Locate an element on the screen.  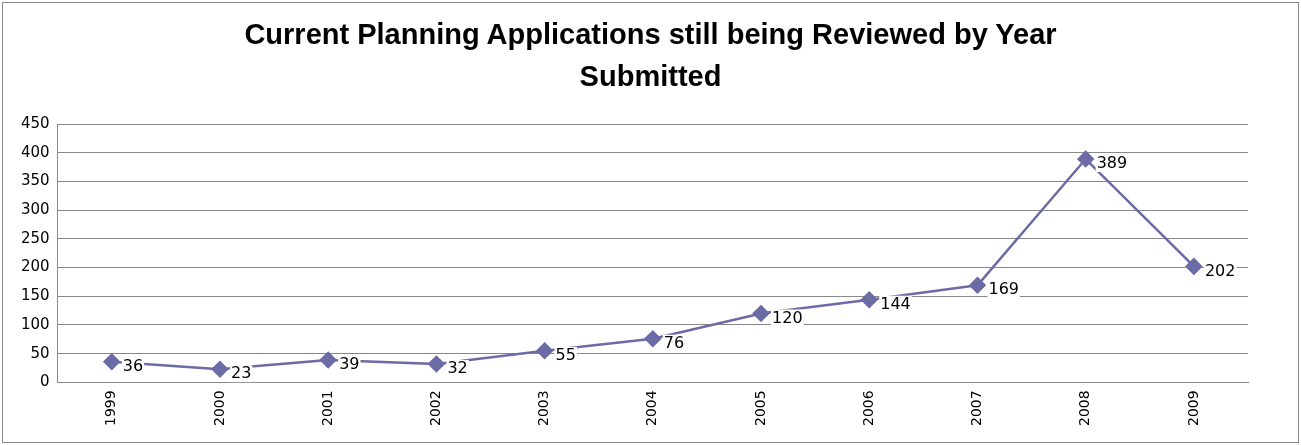
x-tick-label: 2001 is located at coordinates (326, 408).